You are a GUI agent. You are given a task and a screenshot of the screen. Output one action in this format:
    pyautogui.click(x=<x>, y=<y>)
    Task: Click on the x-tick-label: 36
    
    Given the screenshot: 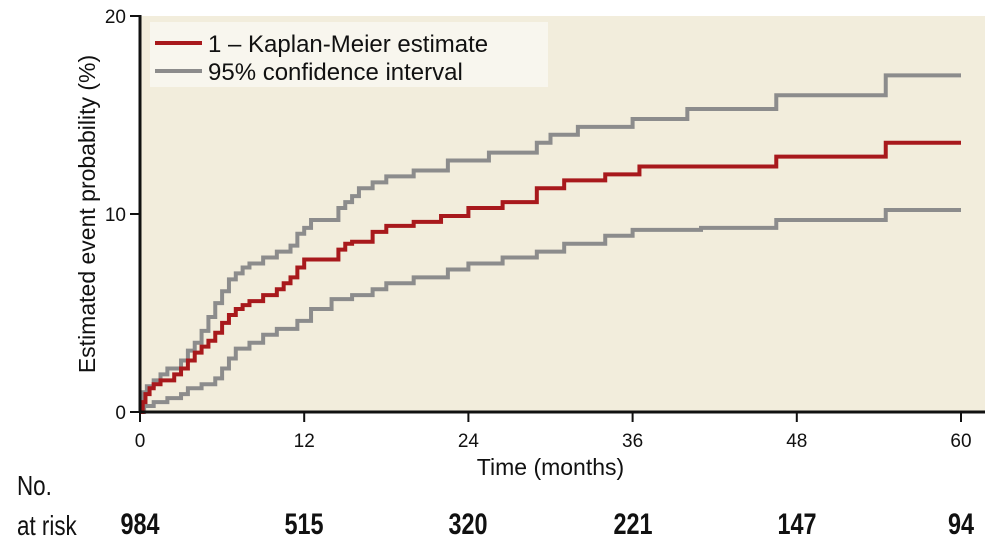 What is the action you would take?
    pyautogui.click(x=632, y=441)
    